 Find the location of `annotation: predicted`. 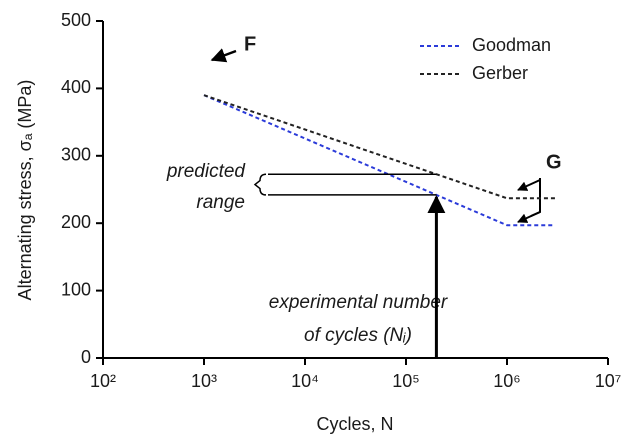

annotation: predicted is located at coordinates (206, 171).